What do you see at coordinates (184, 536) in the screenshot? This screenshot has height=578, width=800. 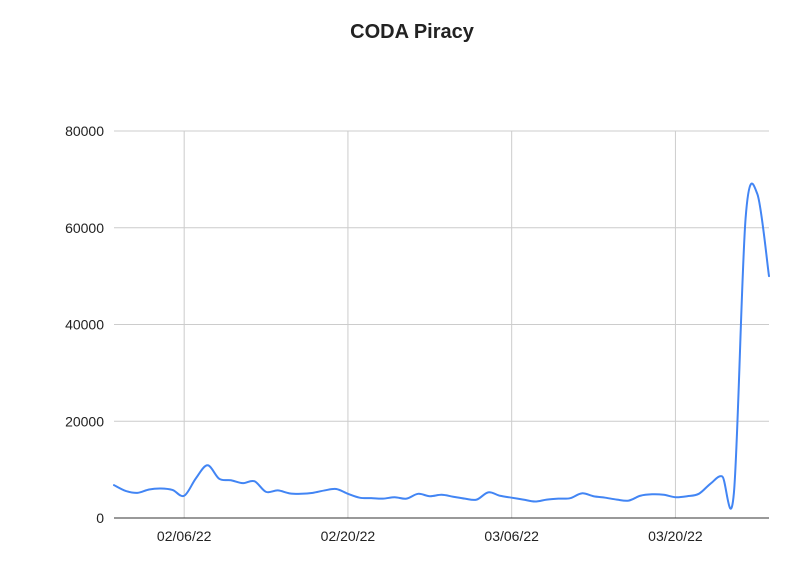 I see `x-tick-label: 02/06/22` at bounding box center [184, 536].